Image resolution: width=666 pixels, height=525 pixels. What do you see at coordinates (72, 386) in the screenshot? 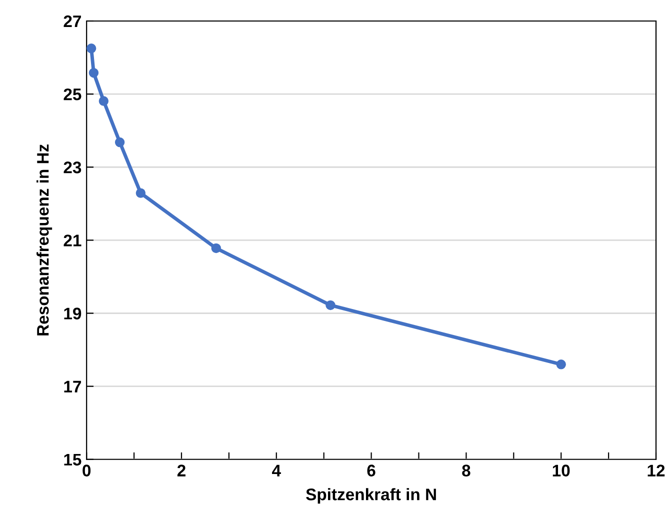
I see `y-tick-label: 17` at bounding box center [72, 386].